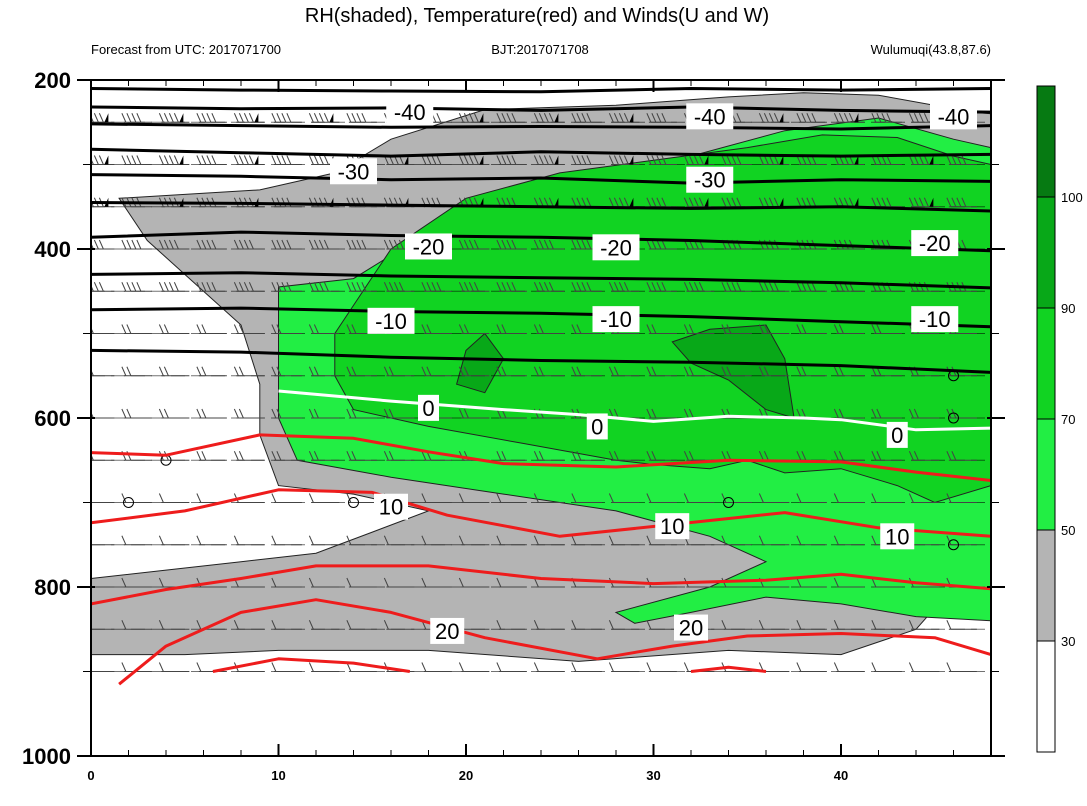 This screenshot has width=1087, height=806. I want to click on contour-label-text: 0, so click(897, 435).